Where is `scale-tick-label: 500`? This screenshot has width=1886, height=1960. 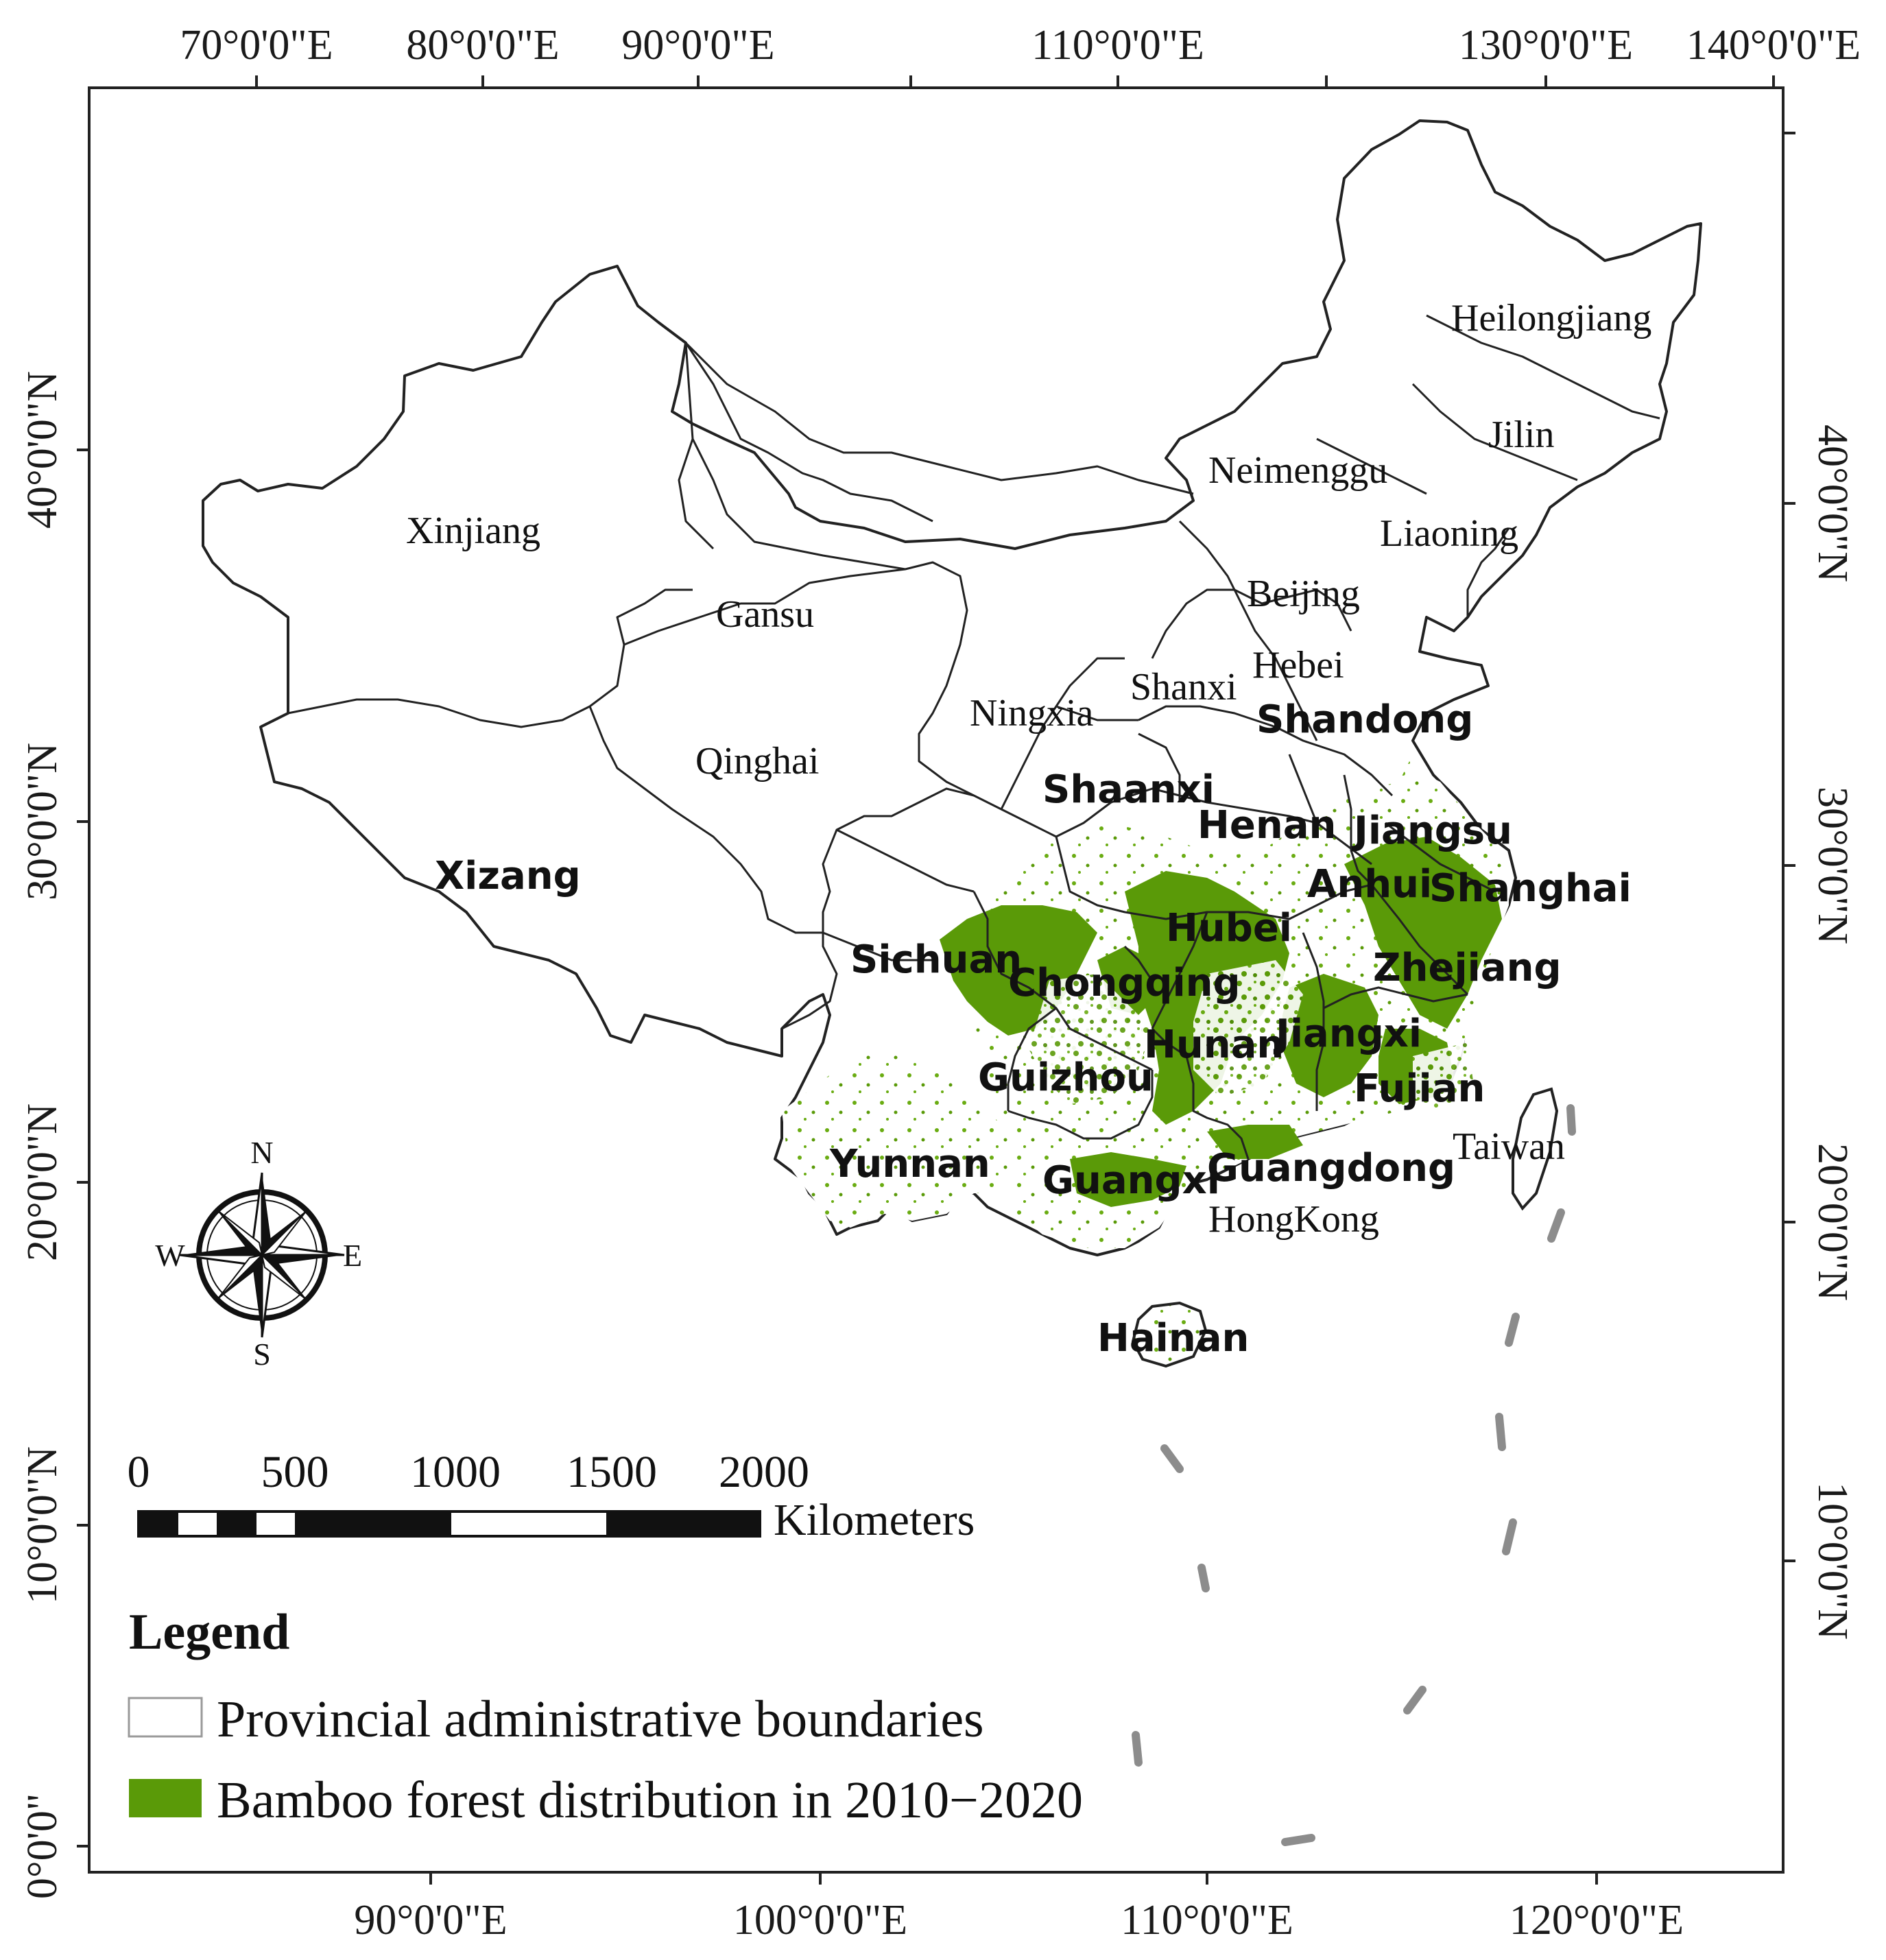 scale-tick-label: 500 is located at coordinates (295, 1472).